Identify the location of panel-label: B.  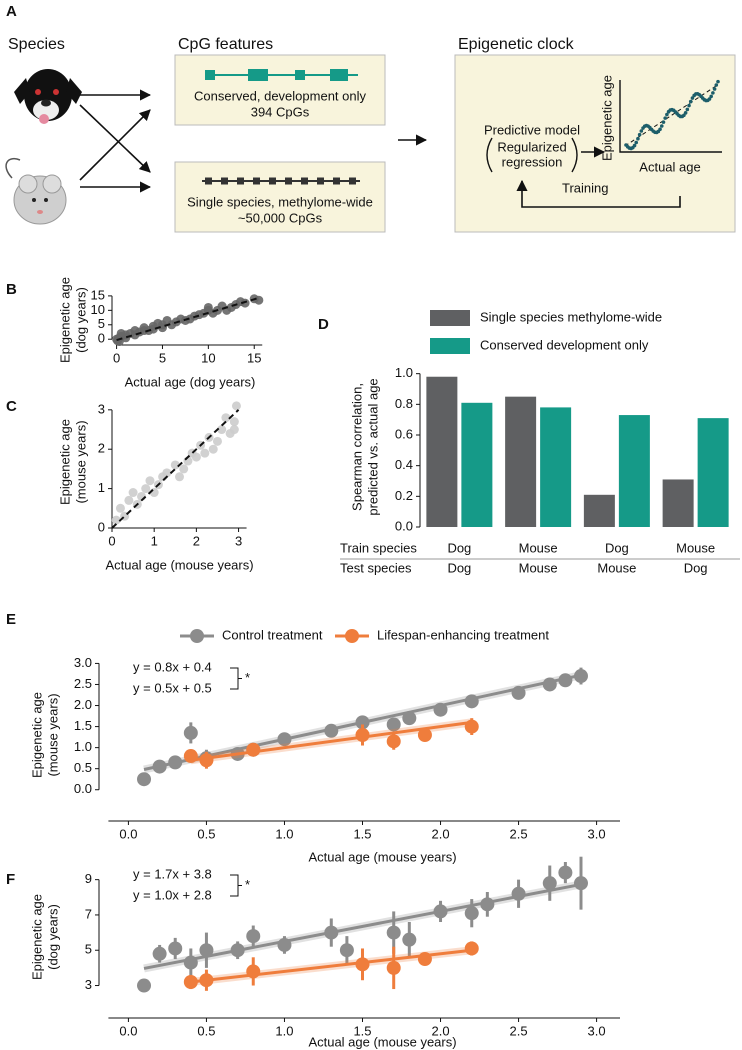
(11, 289).